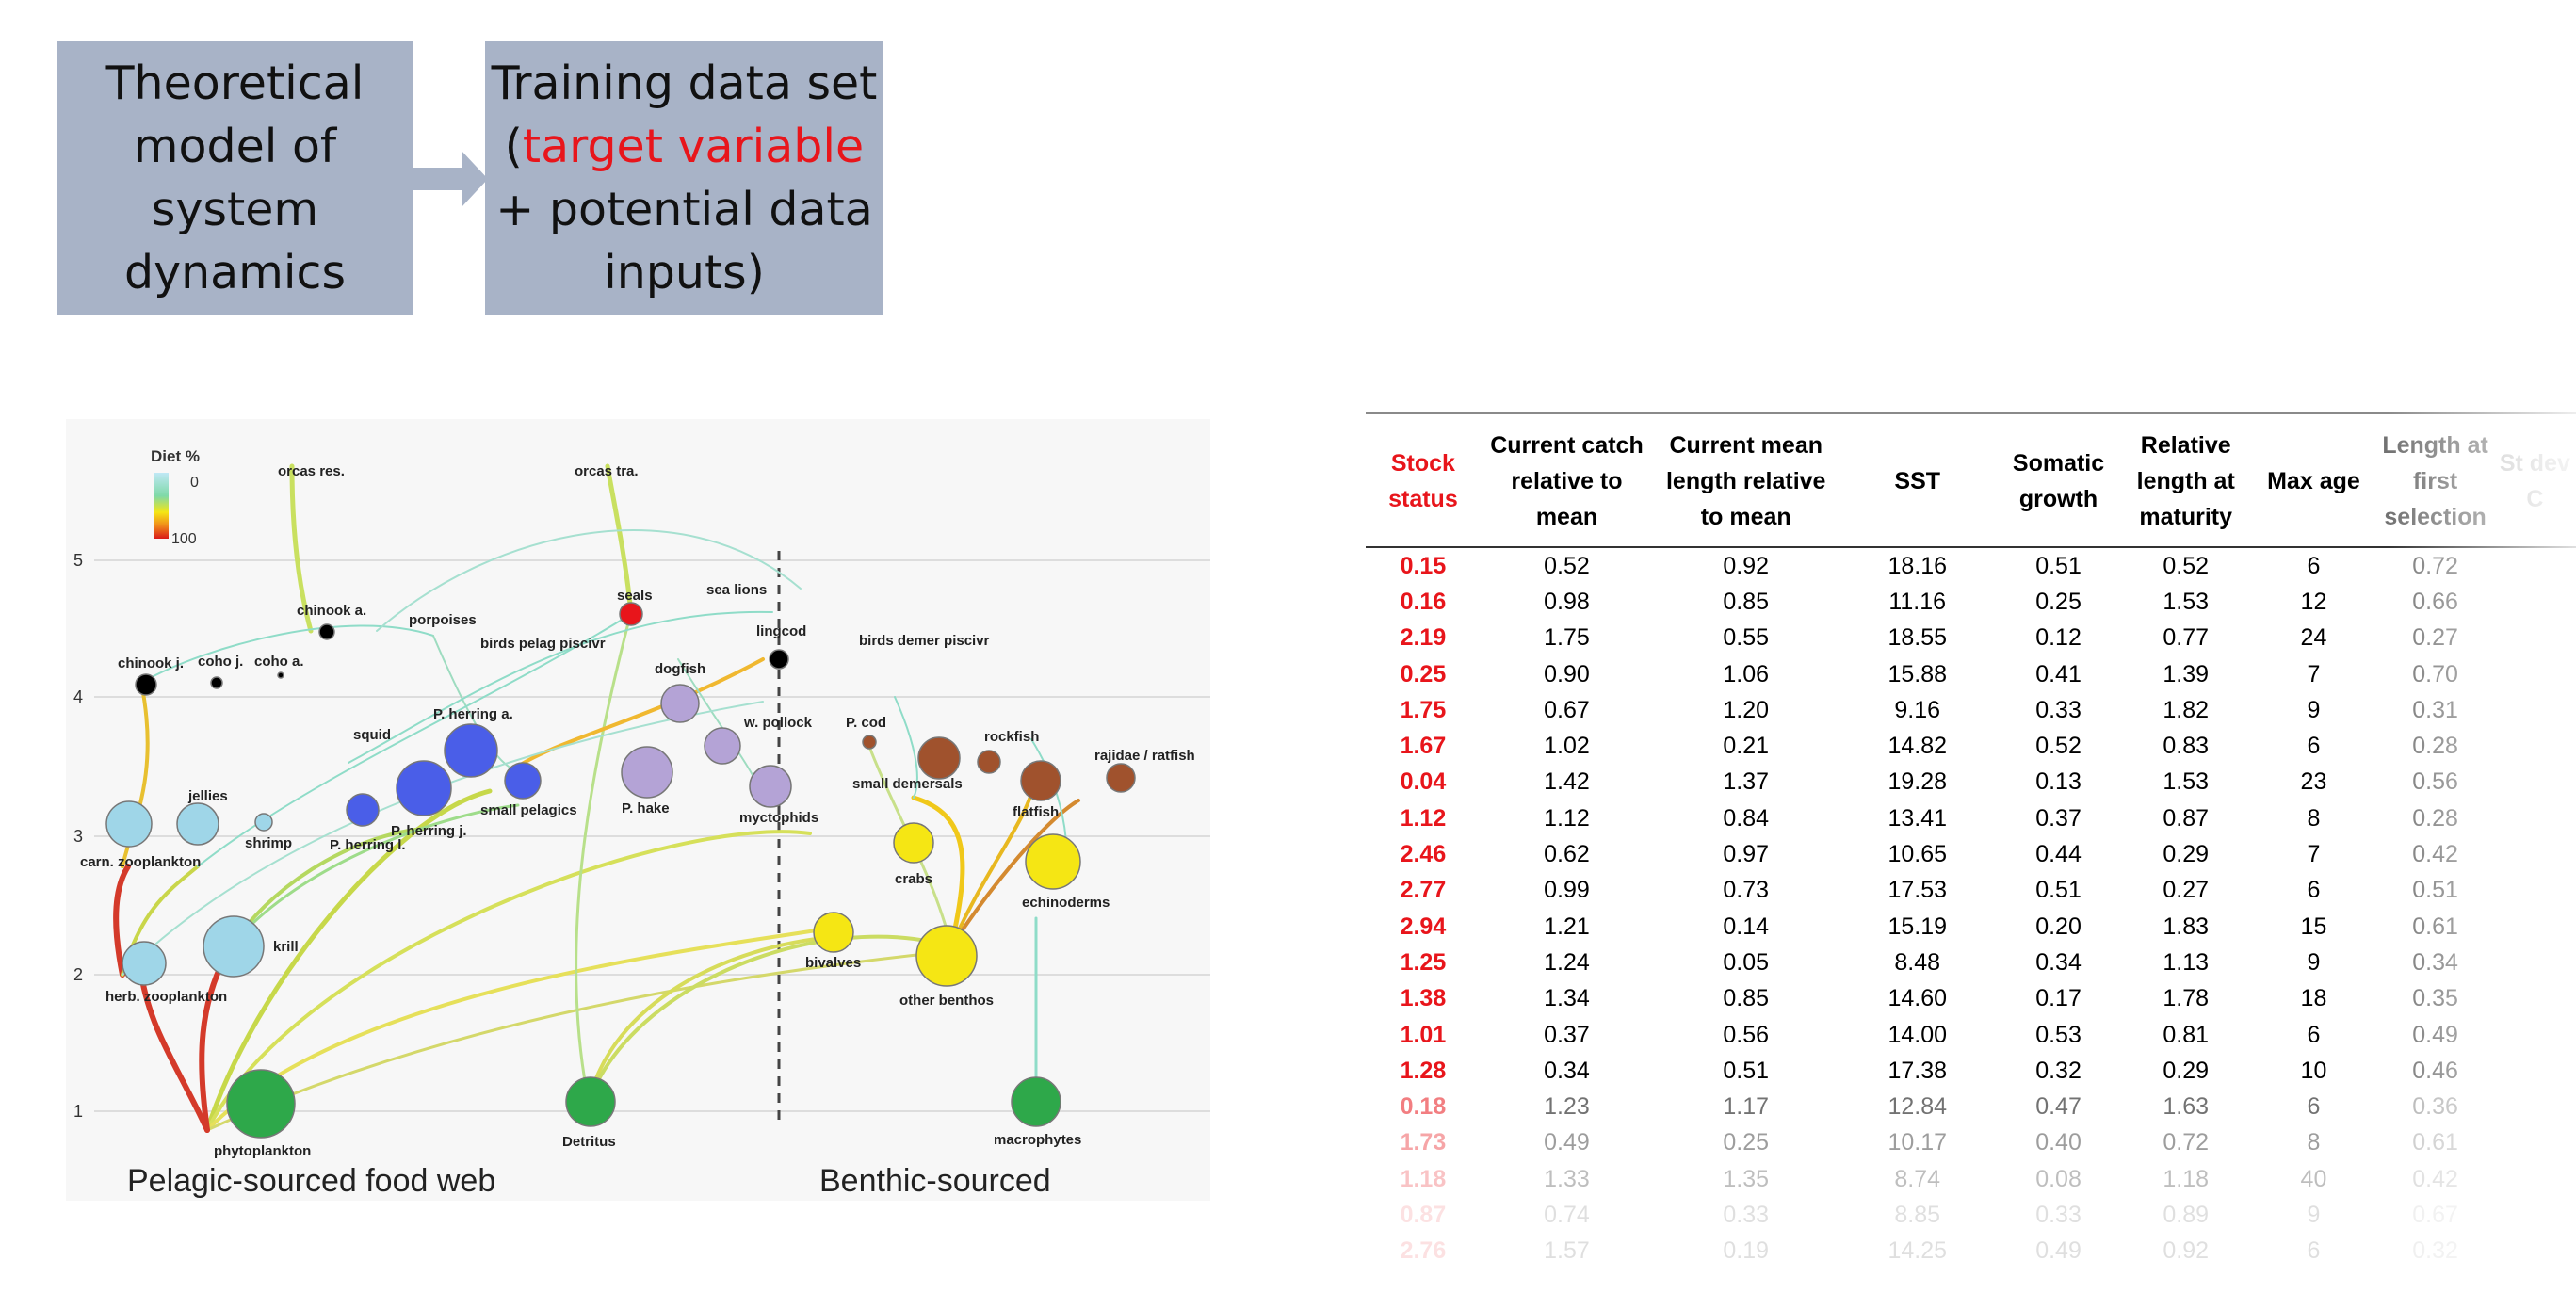  What do you see at coordinates (1971, 674) in the screenshot?
I see `table-row: 0.25 0.90 1.06 15.88 0.41 1.39 7 0.70` at bounding box center [1971, 674].